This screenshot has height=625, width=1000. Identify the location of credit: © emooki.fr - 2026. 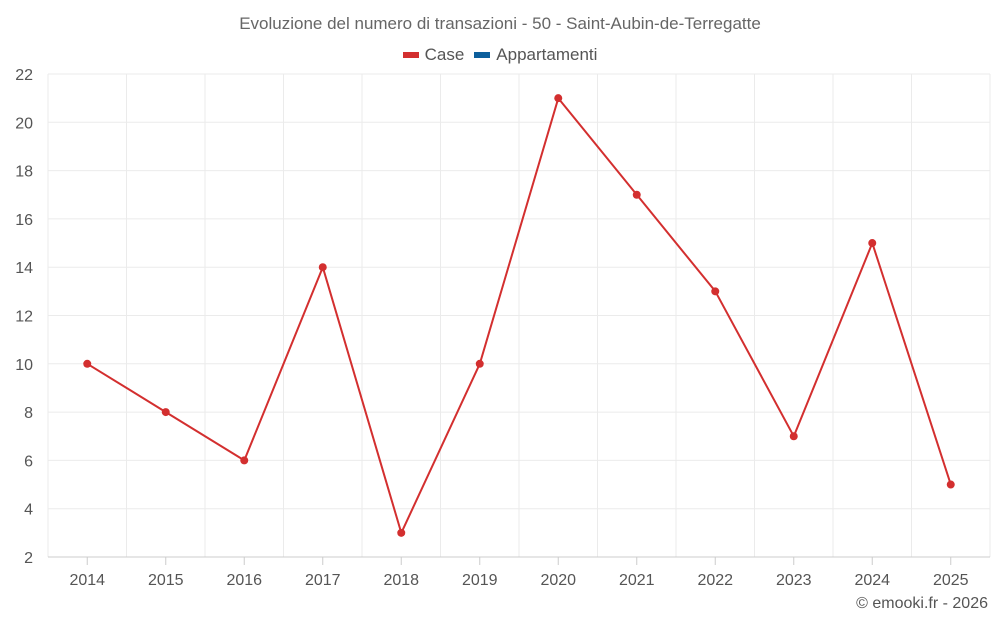
(922, 603).